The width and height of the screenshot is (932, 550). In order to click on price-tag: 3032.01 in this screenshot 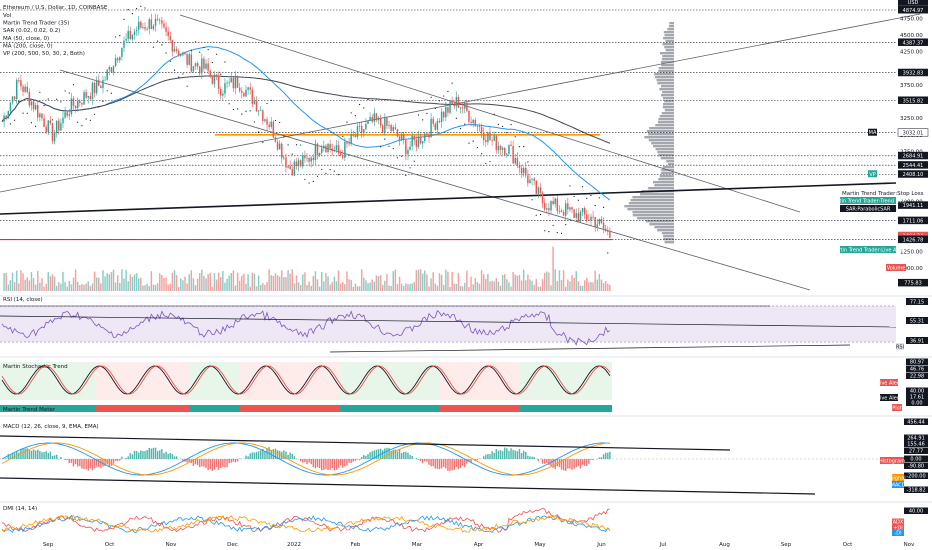, I will do `click(913, 132)`.